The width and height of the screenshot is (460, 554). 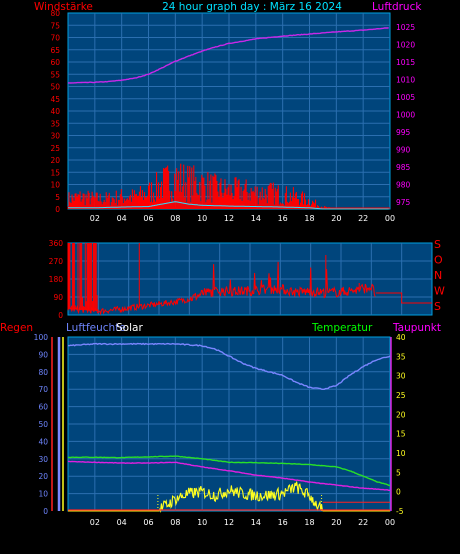 I want to click on top-x-tick-label: 16, so click(x=283, y=218).